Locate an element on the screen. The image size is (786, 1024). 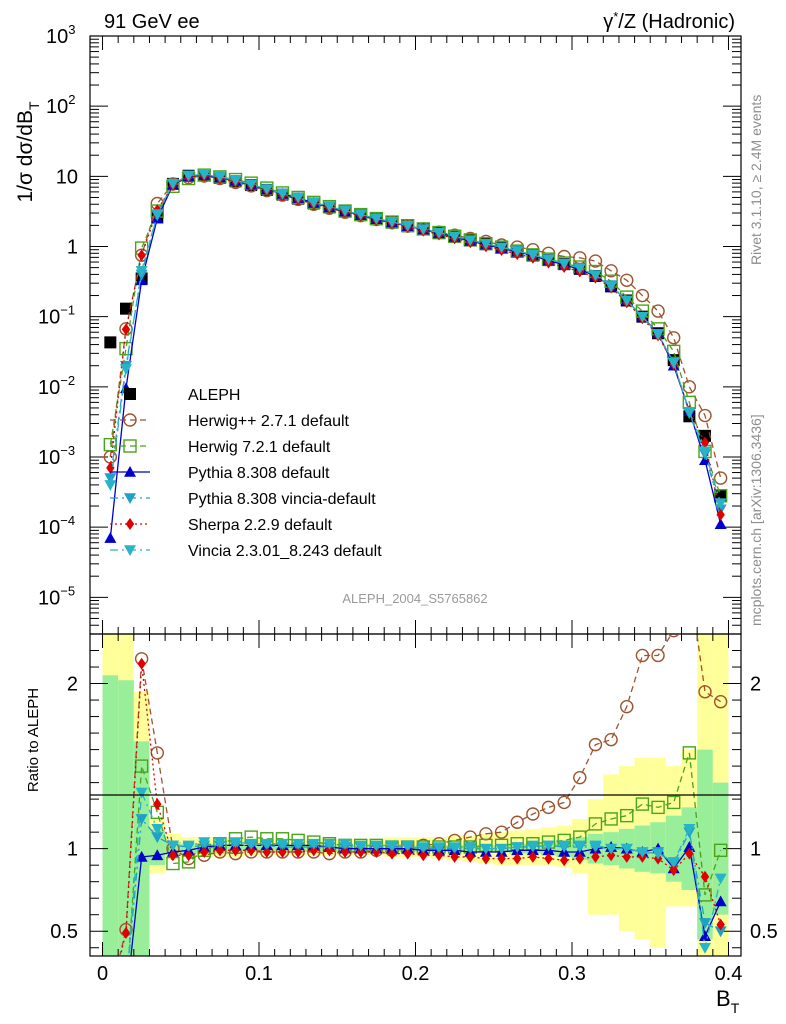
y-tick-label-ratio: 0.5 is located at coordinates (64, 932).